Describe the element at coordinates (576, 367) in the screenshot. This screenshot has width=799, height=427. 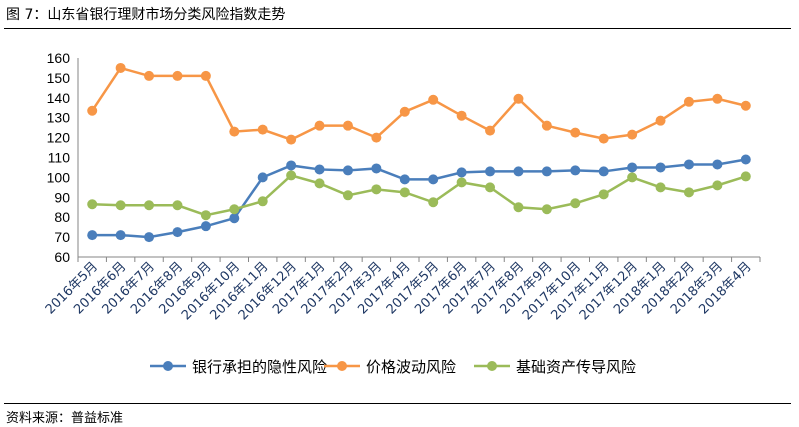
I see `legend-label: 基础资产传导风险` at that location.